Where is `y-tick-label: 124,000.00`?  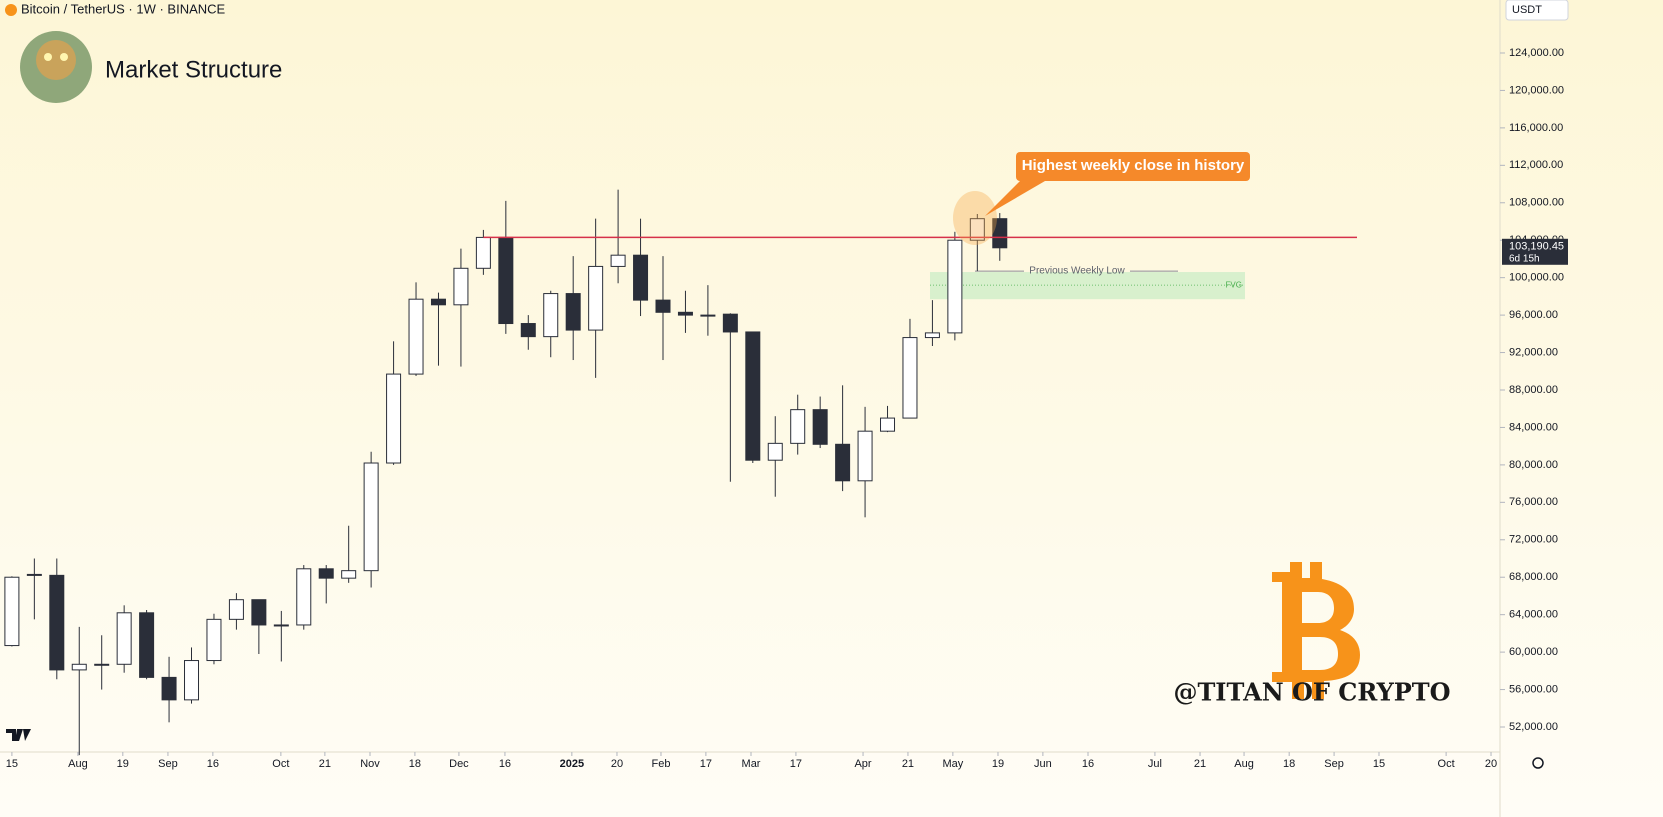
y-tick-label: 124,000.00 is located at coordinates (1536, 53).